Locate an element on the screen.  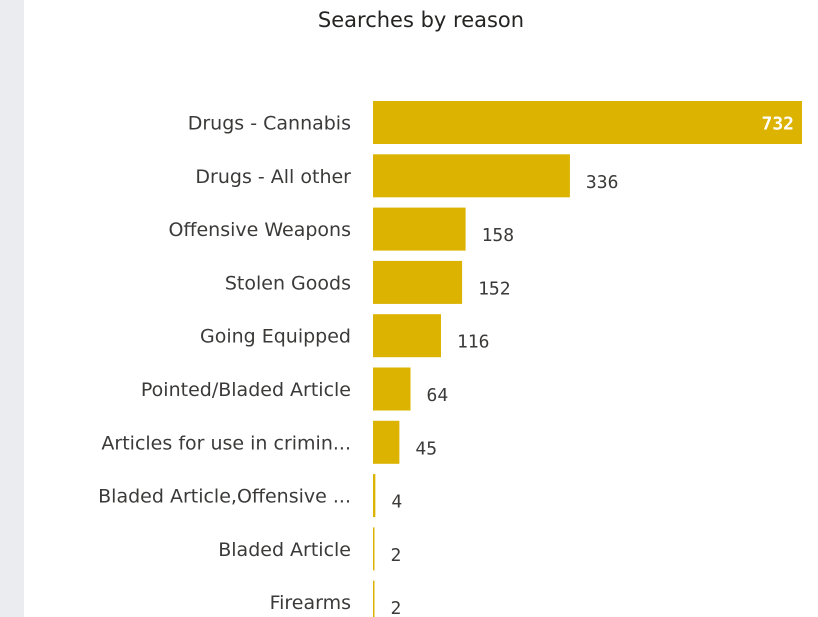
category-label: Stolen Goods is located at coordinates (288, 283).